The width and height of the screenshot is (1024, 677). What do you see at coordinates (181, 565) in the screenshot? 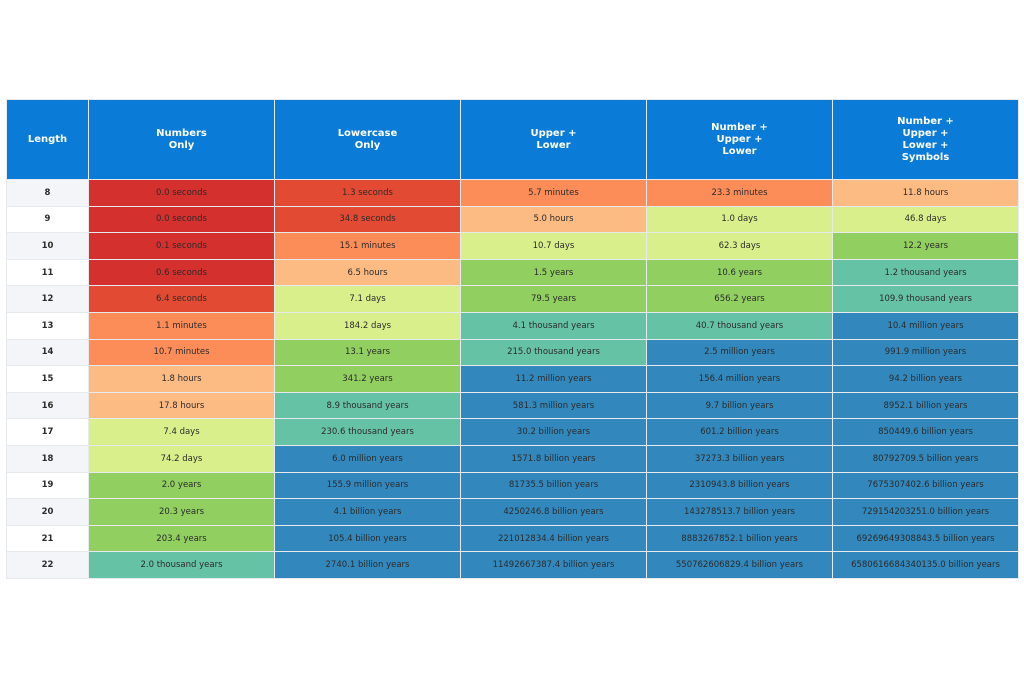
I see `cell-numbers-only: 2.0 thousand years` at bounding box center [181, 565].